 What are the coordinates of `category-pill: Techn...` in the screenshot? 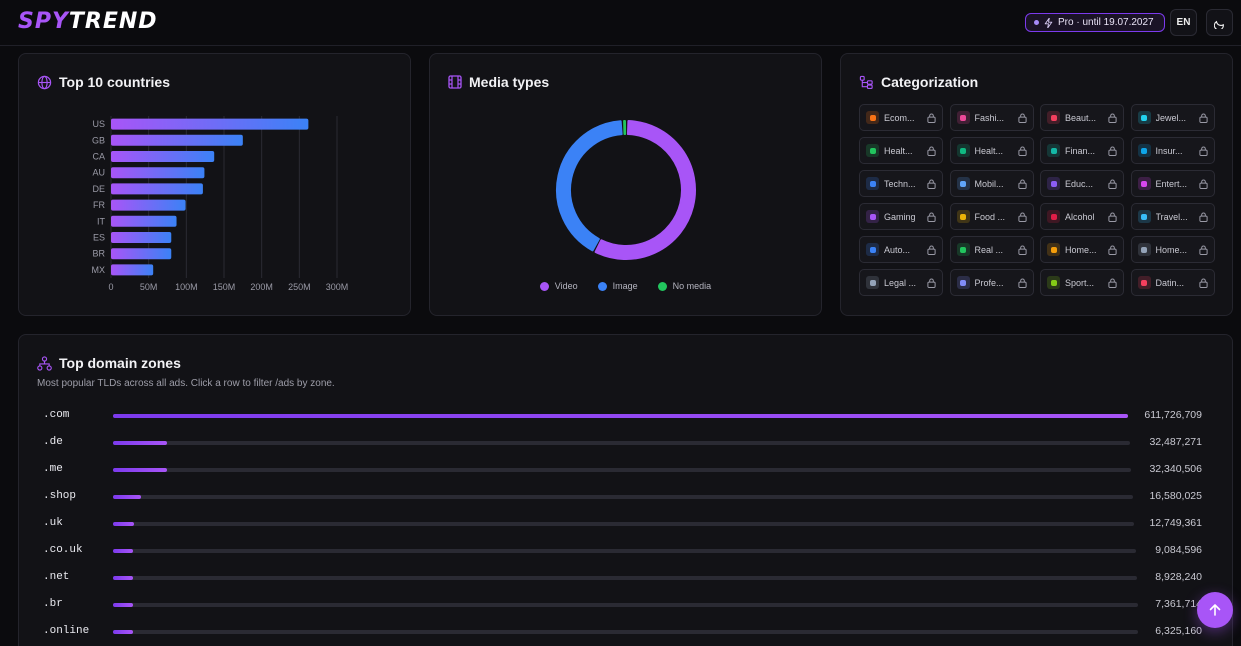 It's located at (901, 183).